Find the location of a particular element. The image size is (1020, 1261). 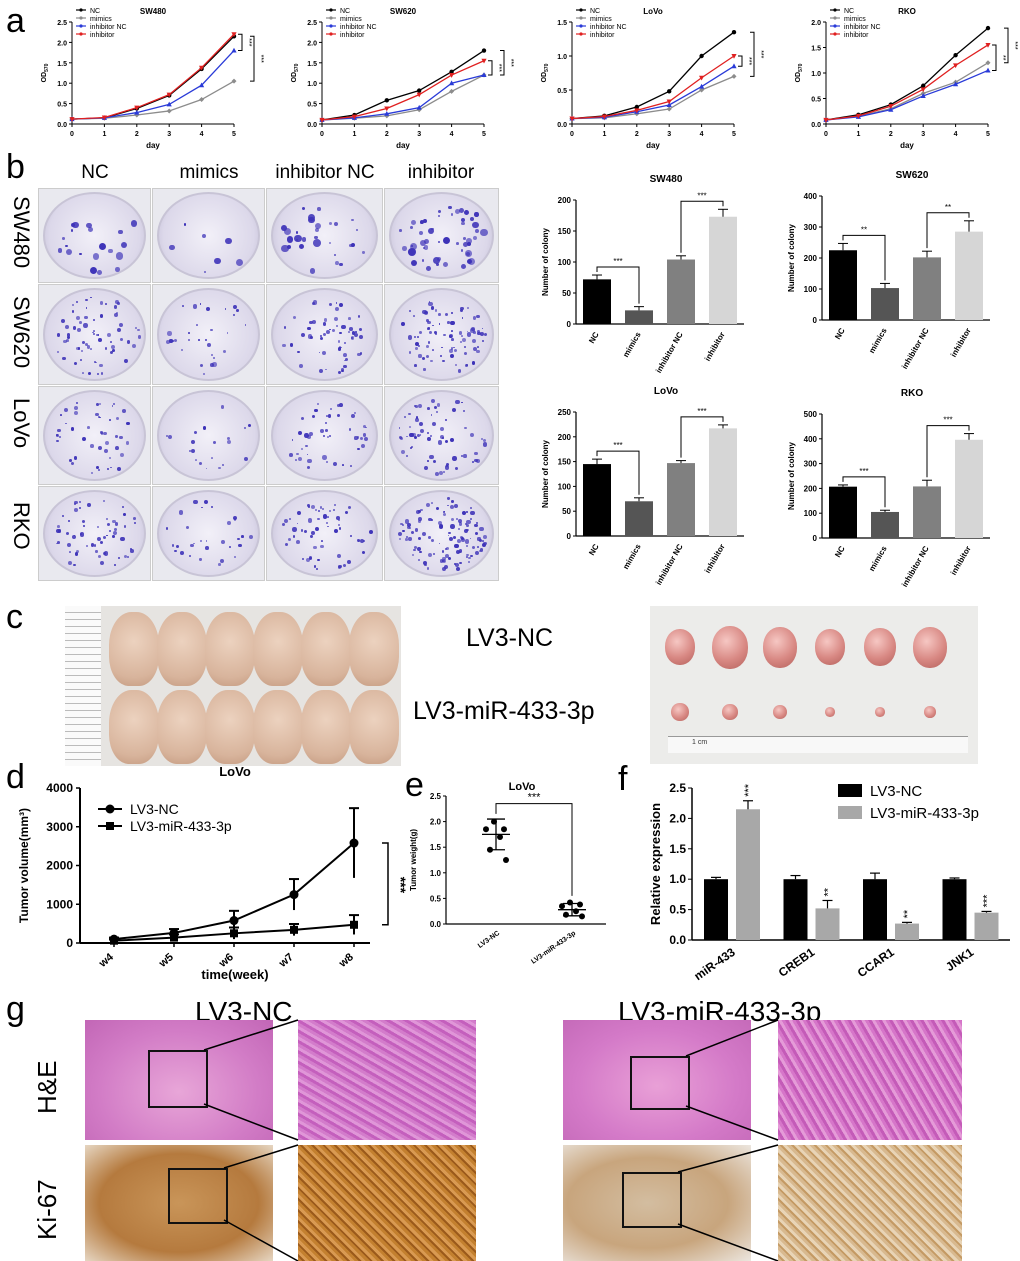

label-lv3-mir: LV3-miR-433-3p is located at coordinates (504, 711).